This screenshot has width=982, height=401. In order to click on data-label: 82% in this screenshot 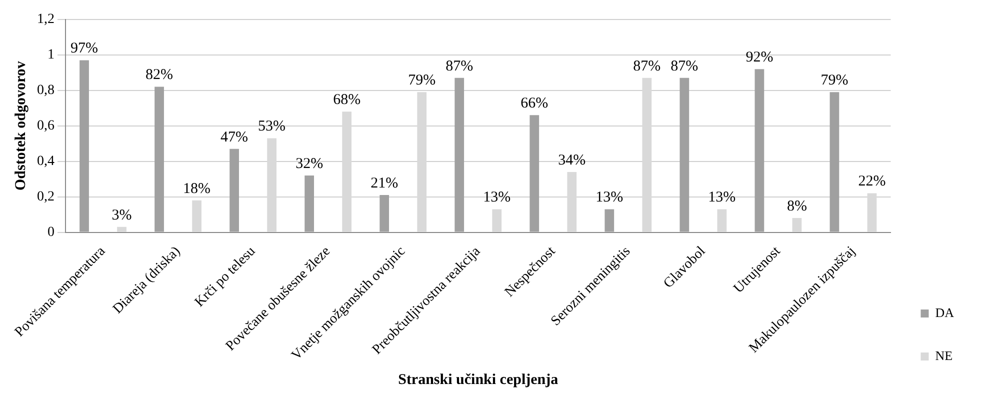, I will do `click(160, 75)`.